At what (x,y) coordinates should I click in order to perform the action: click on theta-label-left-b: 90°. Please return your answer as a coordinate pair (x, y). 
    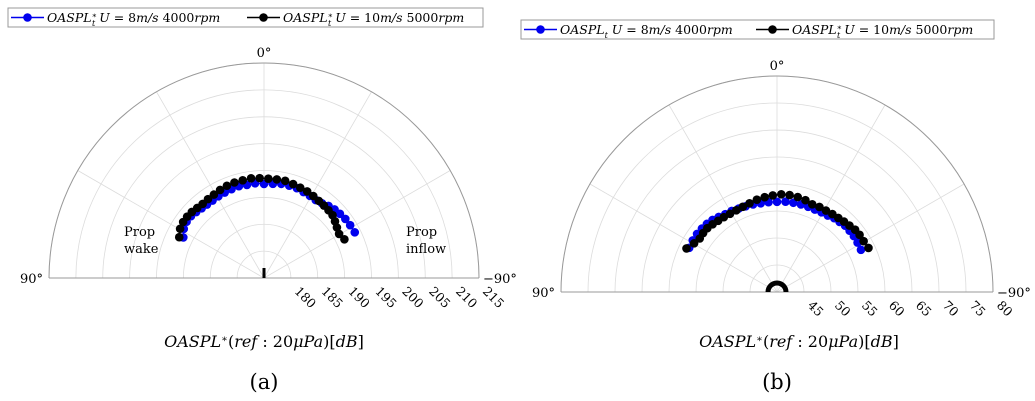
    Looking at the image, I should click on (543, 293).